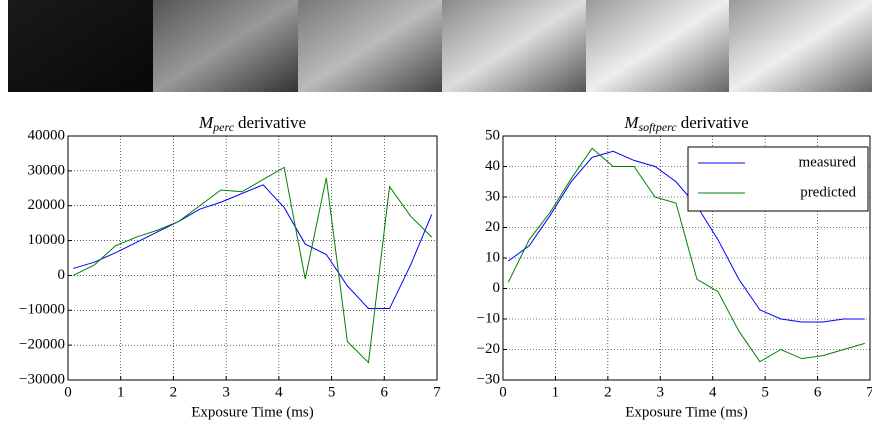  Describe the element at coordinates (47, 135) in the screenshot. I see `y-tick-label: 40000` at that location.